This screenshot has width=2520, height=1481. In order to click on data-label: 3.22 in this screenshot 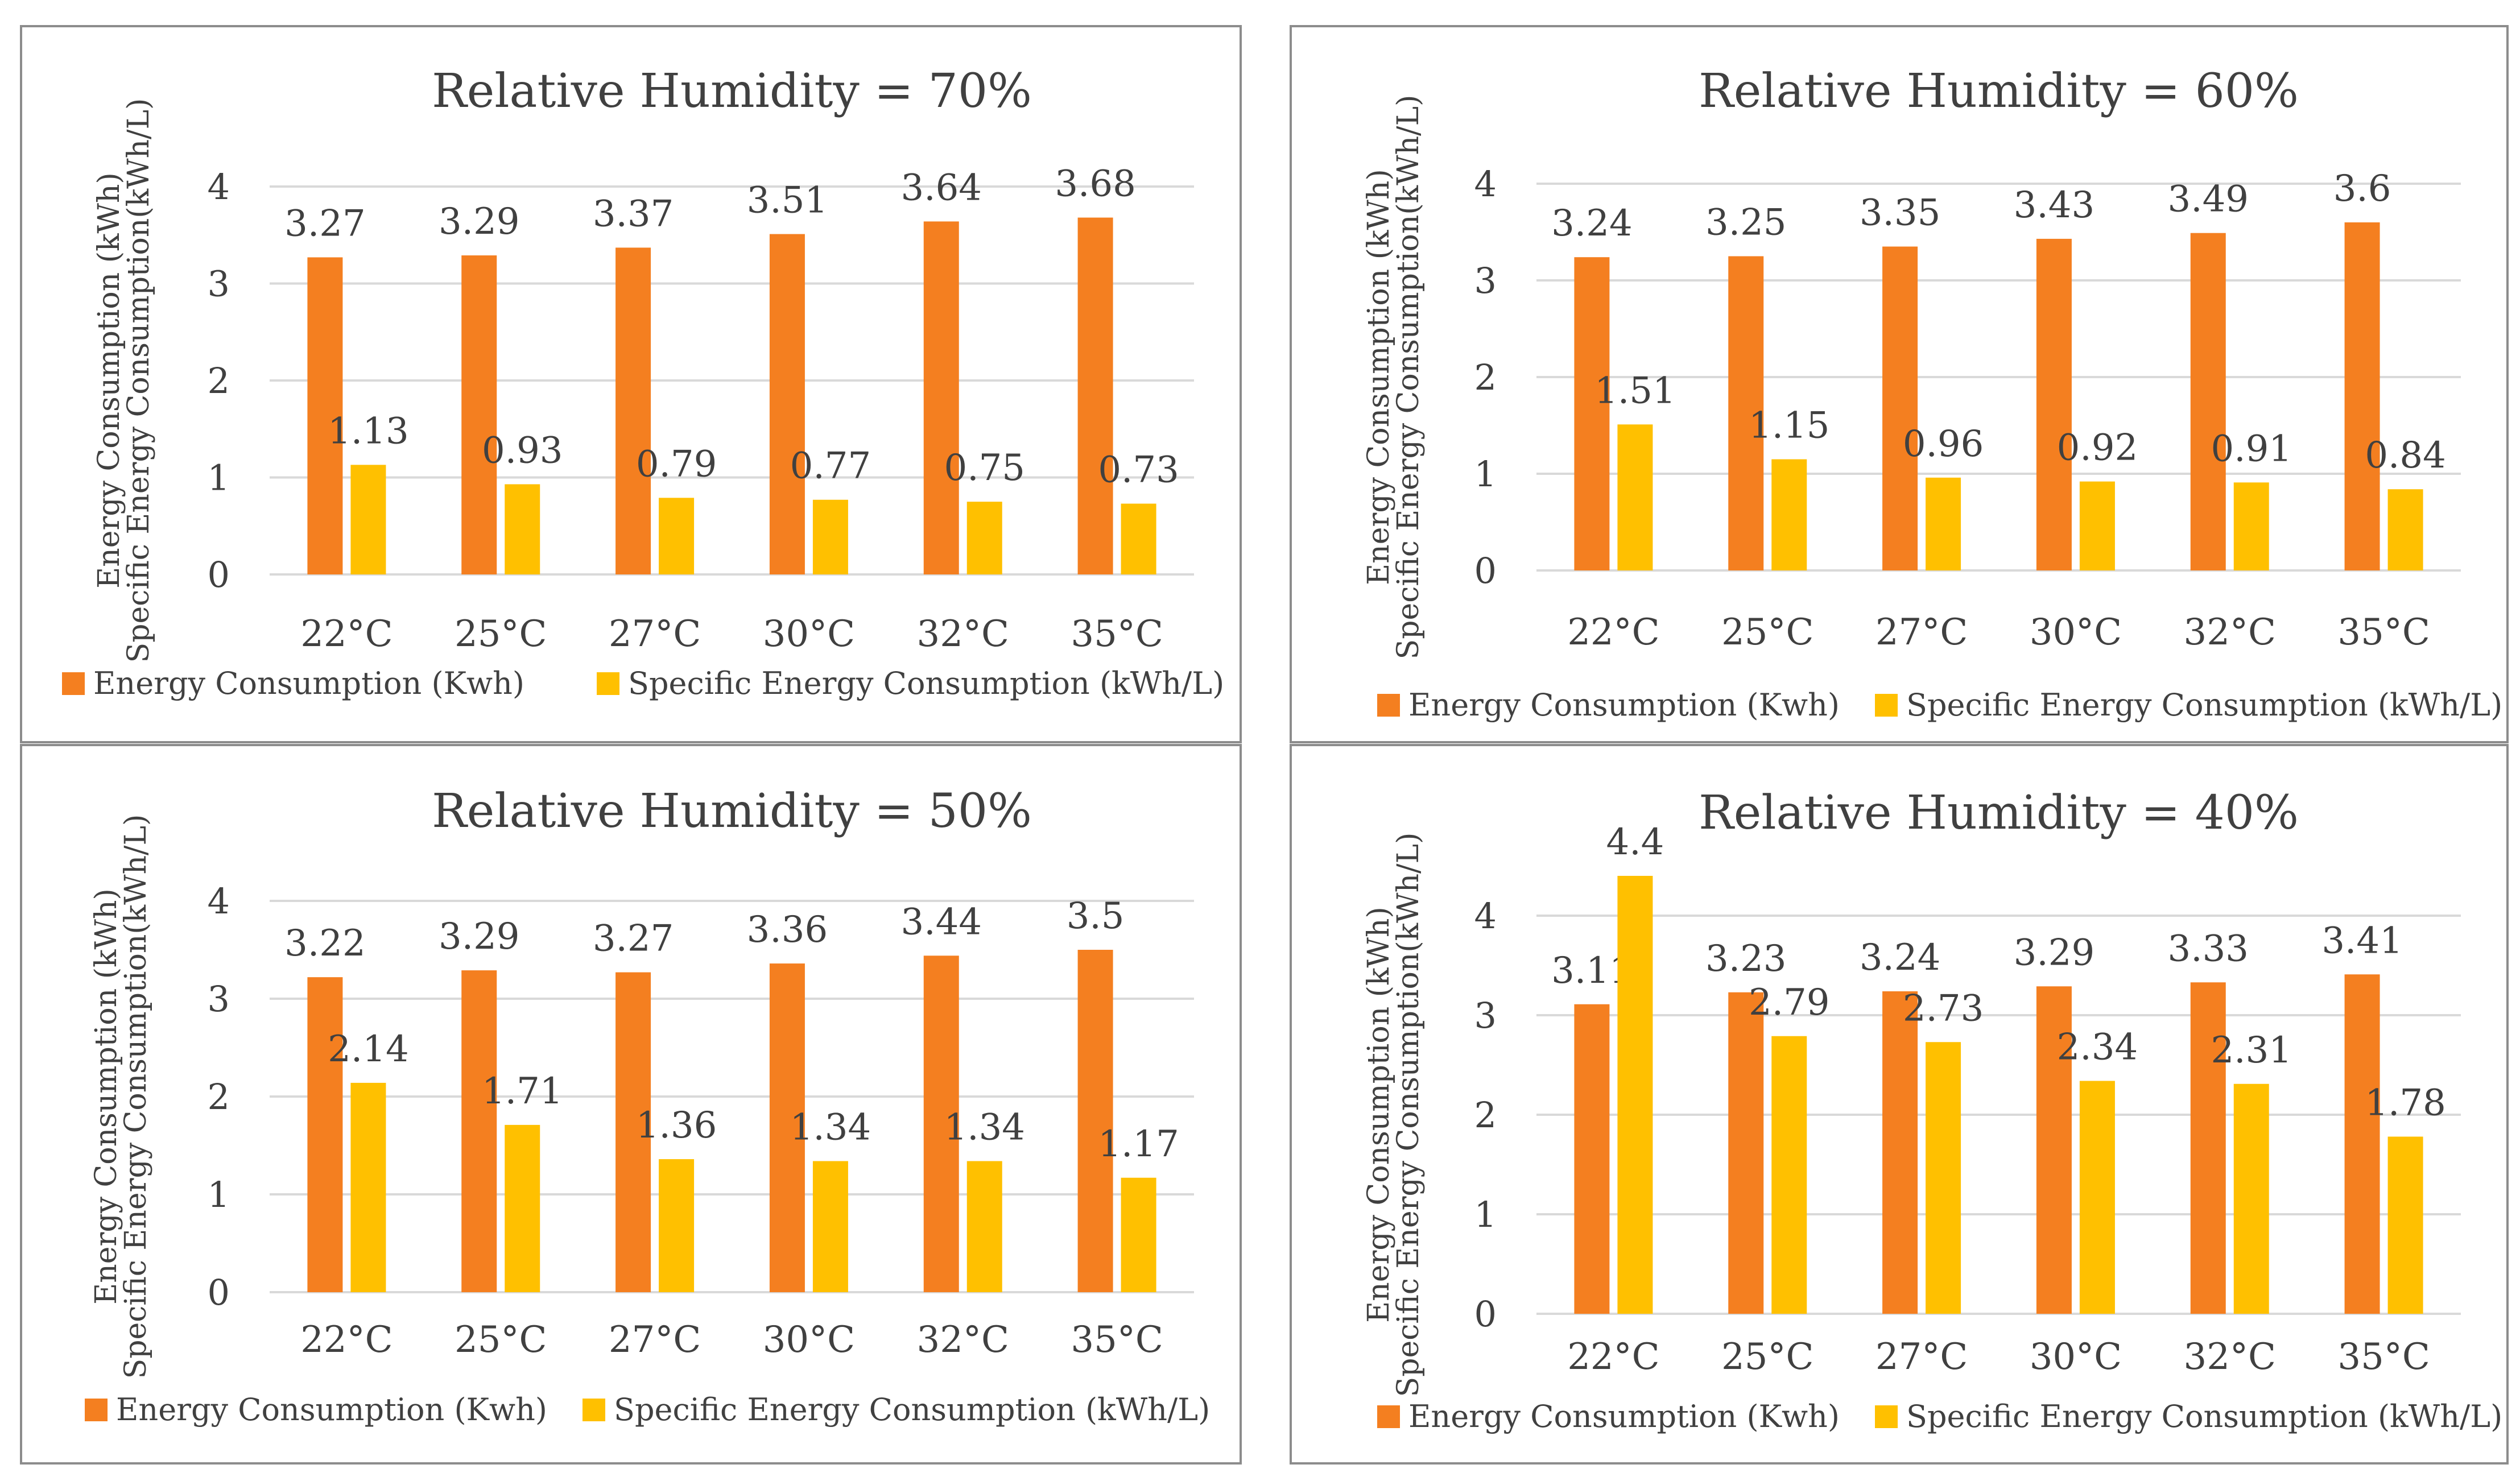, I will do `click(325, 943)`.